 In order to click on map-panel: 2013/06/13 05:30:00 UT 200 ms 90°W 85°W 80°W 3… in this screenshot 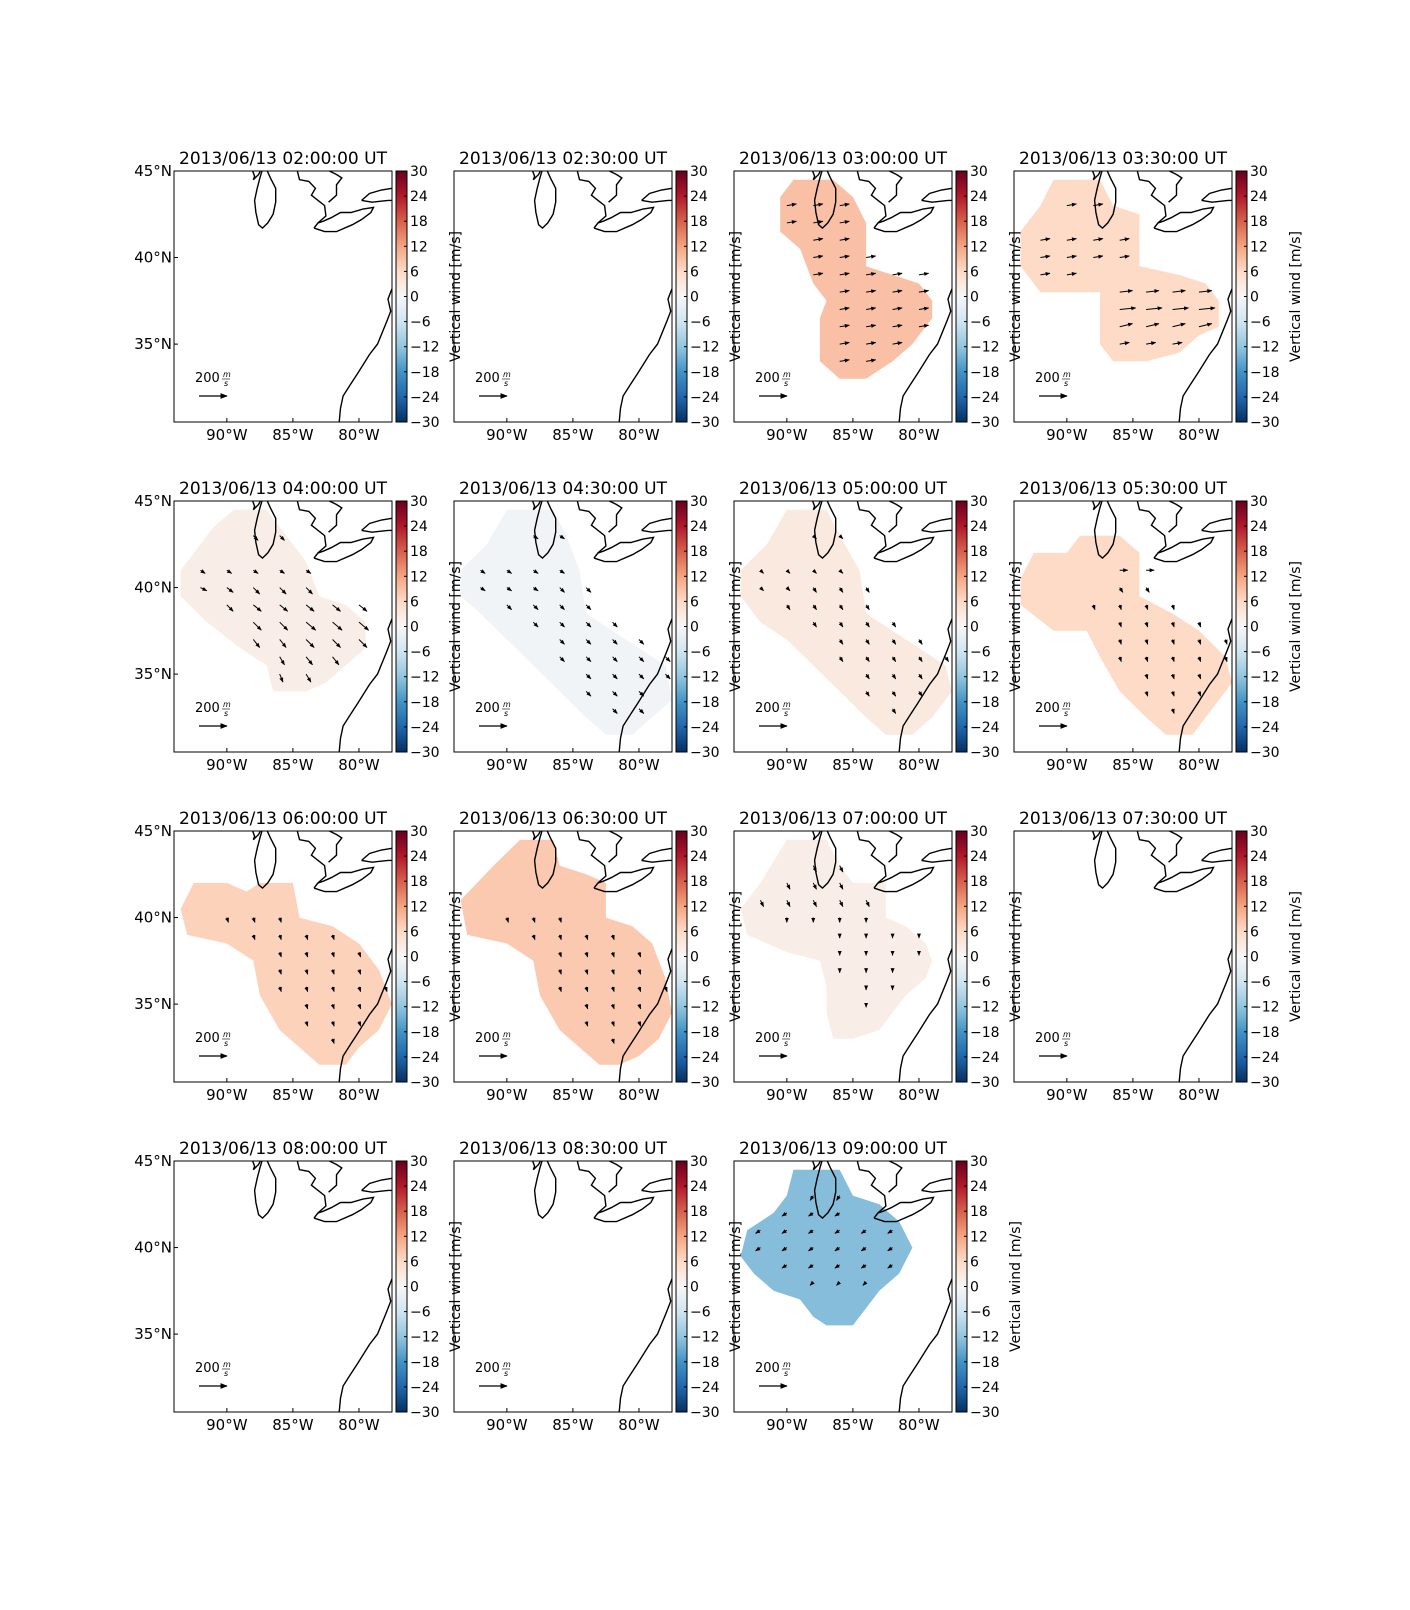, I will do `click(1158, 626)`.